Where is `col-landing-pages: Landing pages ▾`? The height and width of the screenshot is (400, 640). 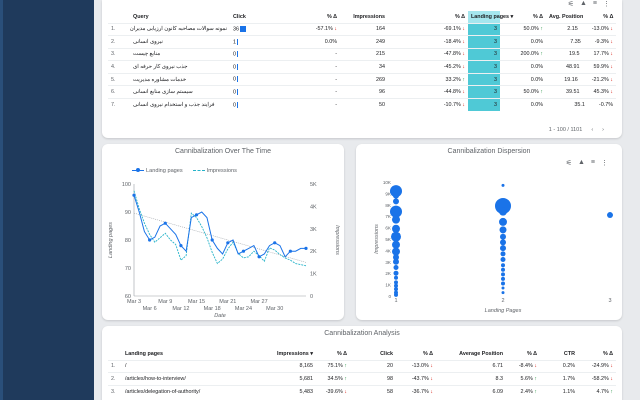
col-landing-pages: Landing pages ▾ is located at coordinates (490, 17).